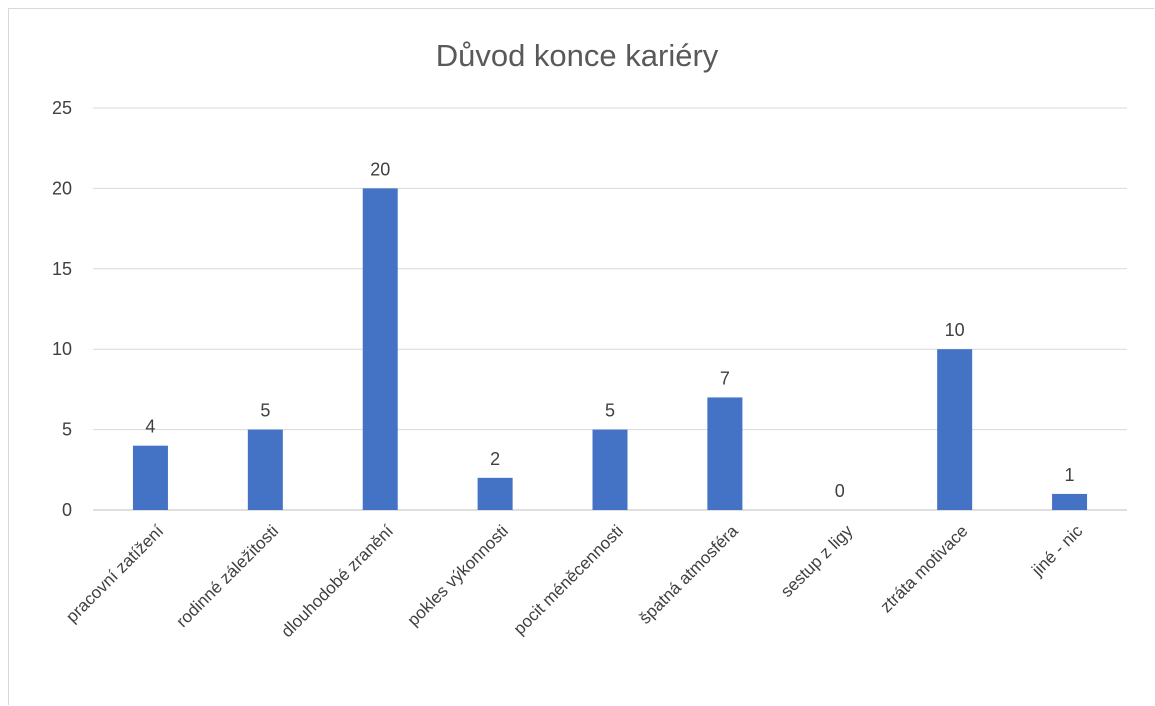 The height and width of the screenshot is (706, 1155). Describe the element at coordinates (228, 576) in the screenshot. I see `category-label: rodinné záležitosti` at that location.